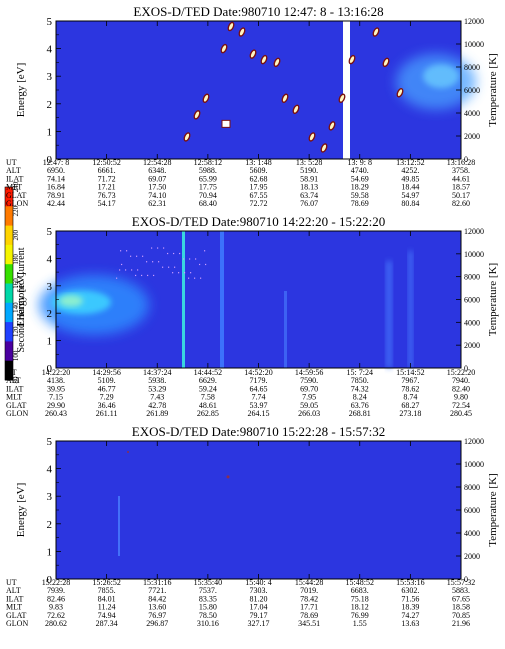 The width and height of the screenshot is (505, 649). What do you see at coordinates (258, 582) in the screenshot?
I see `orbit-table-cell: 15:40: 4` at bounding box center [258, 582].